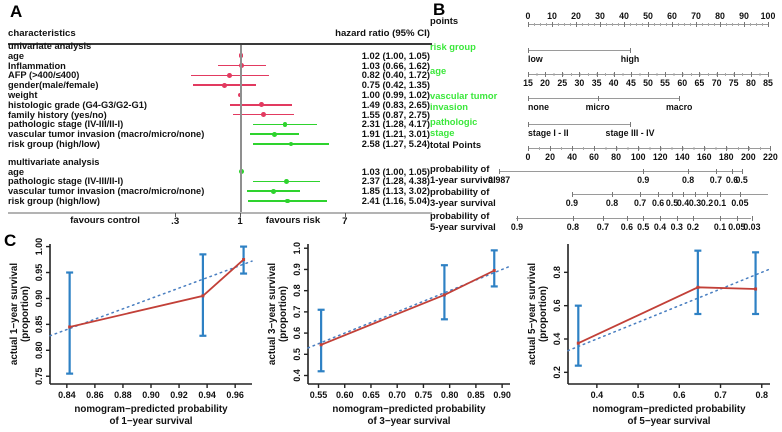 This screenshot has width=782, height=432. Describe the element at coordinates (752, 227) in the screenshot. I see `nomogram-tick-label: 0.03` at that location.